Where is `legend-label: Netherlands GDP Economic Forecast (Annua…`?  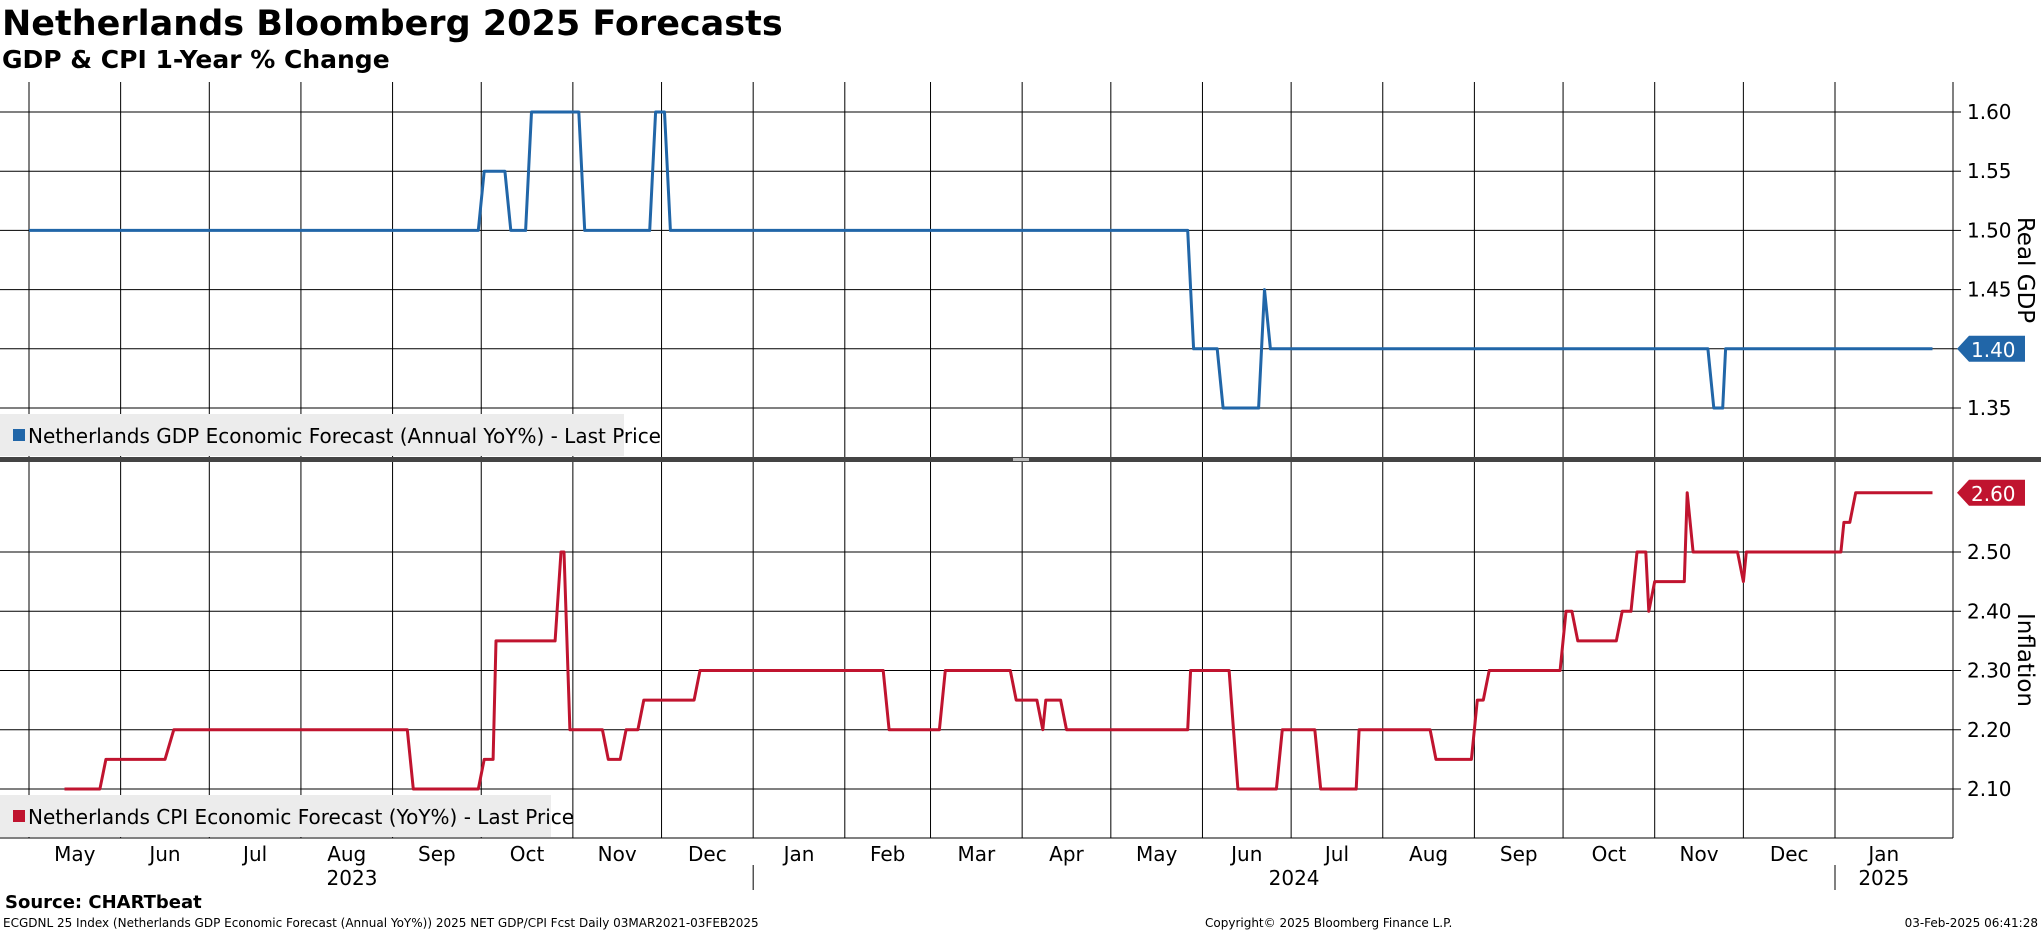 legend-label: Netherlands GDP Economic Forecast (Annua… is located at coordinates (344, 436).